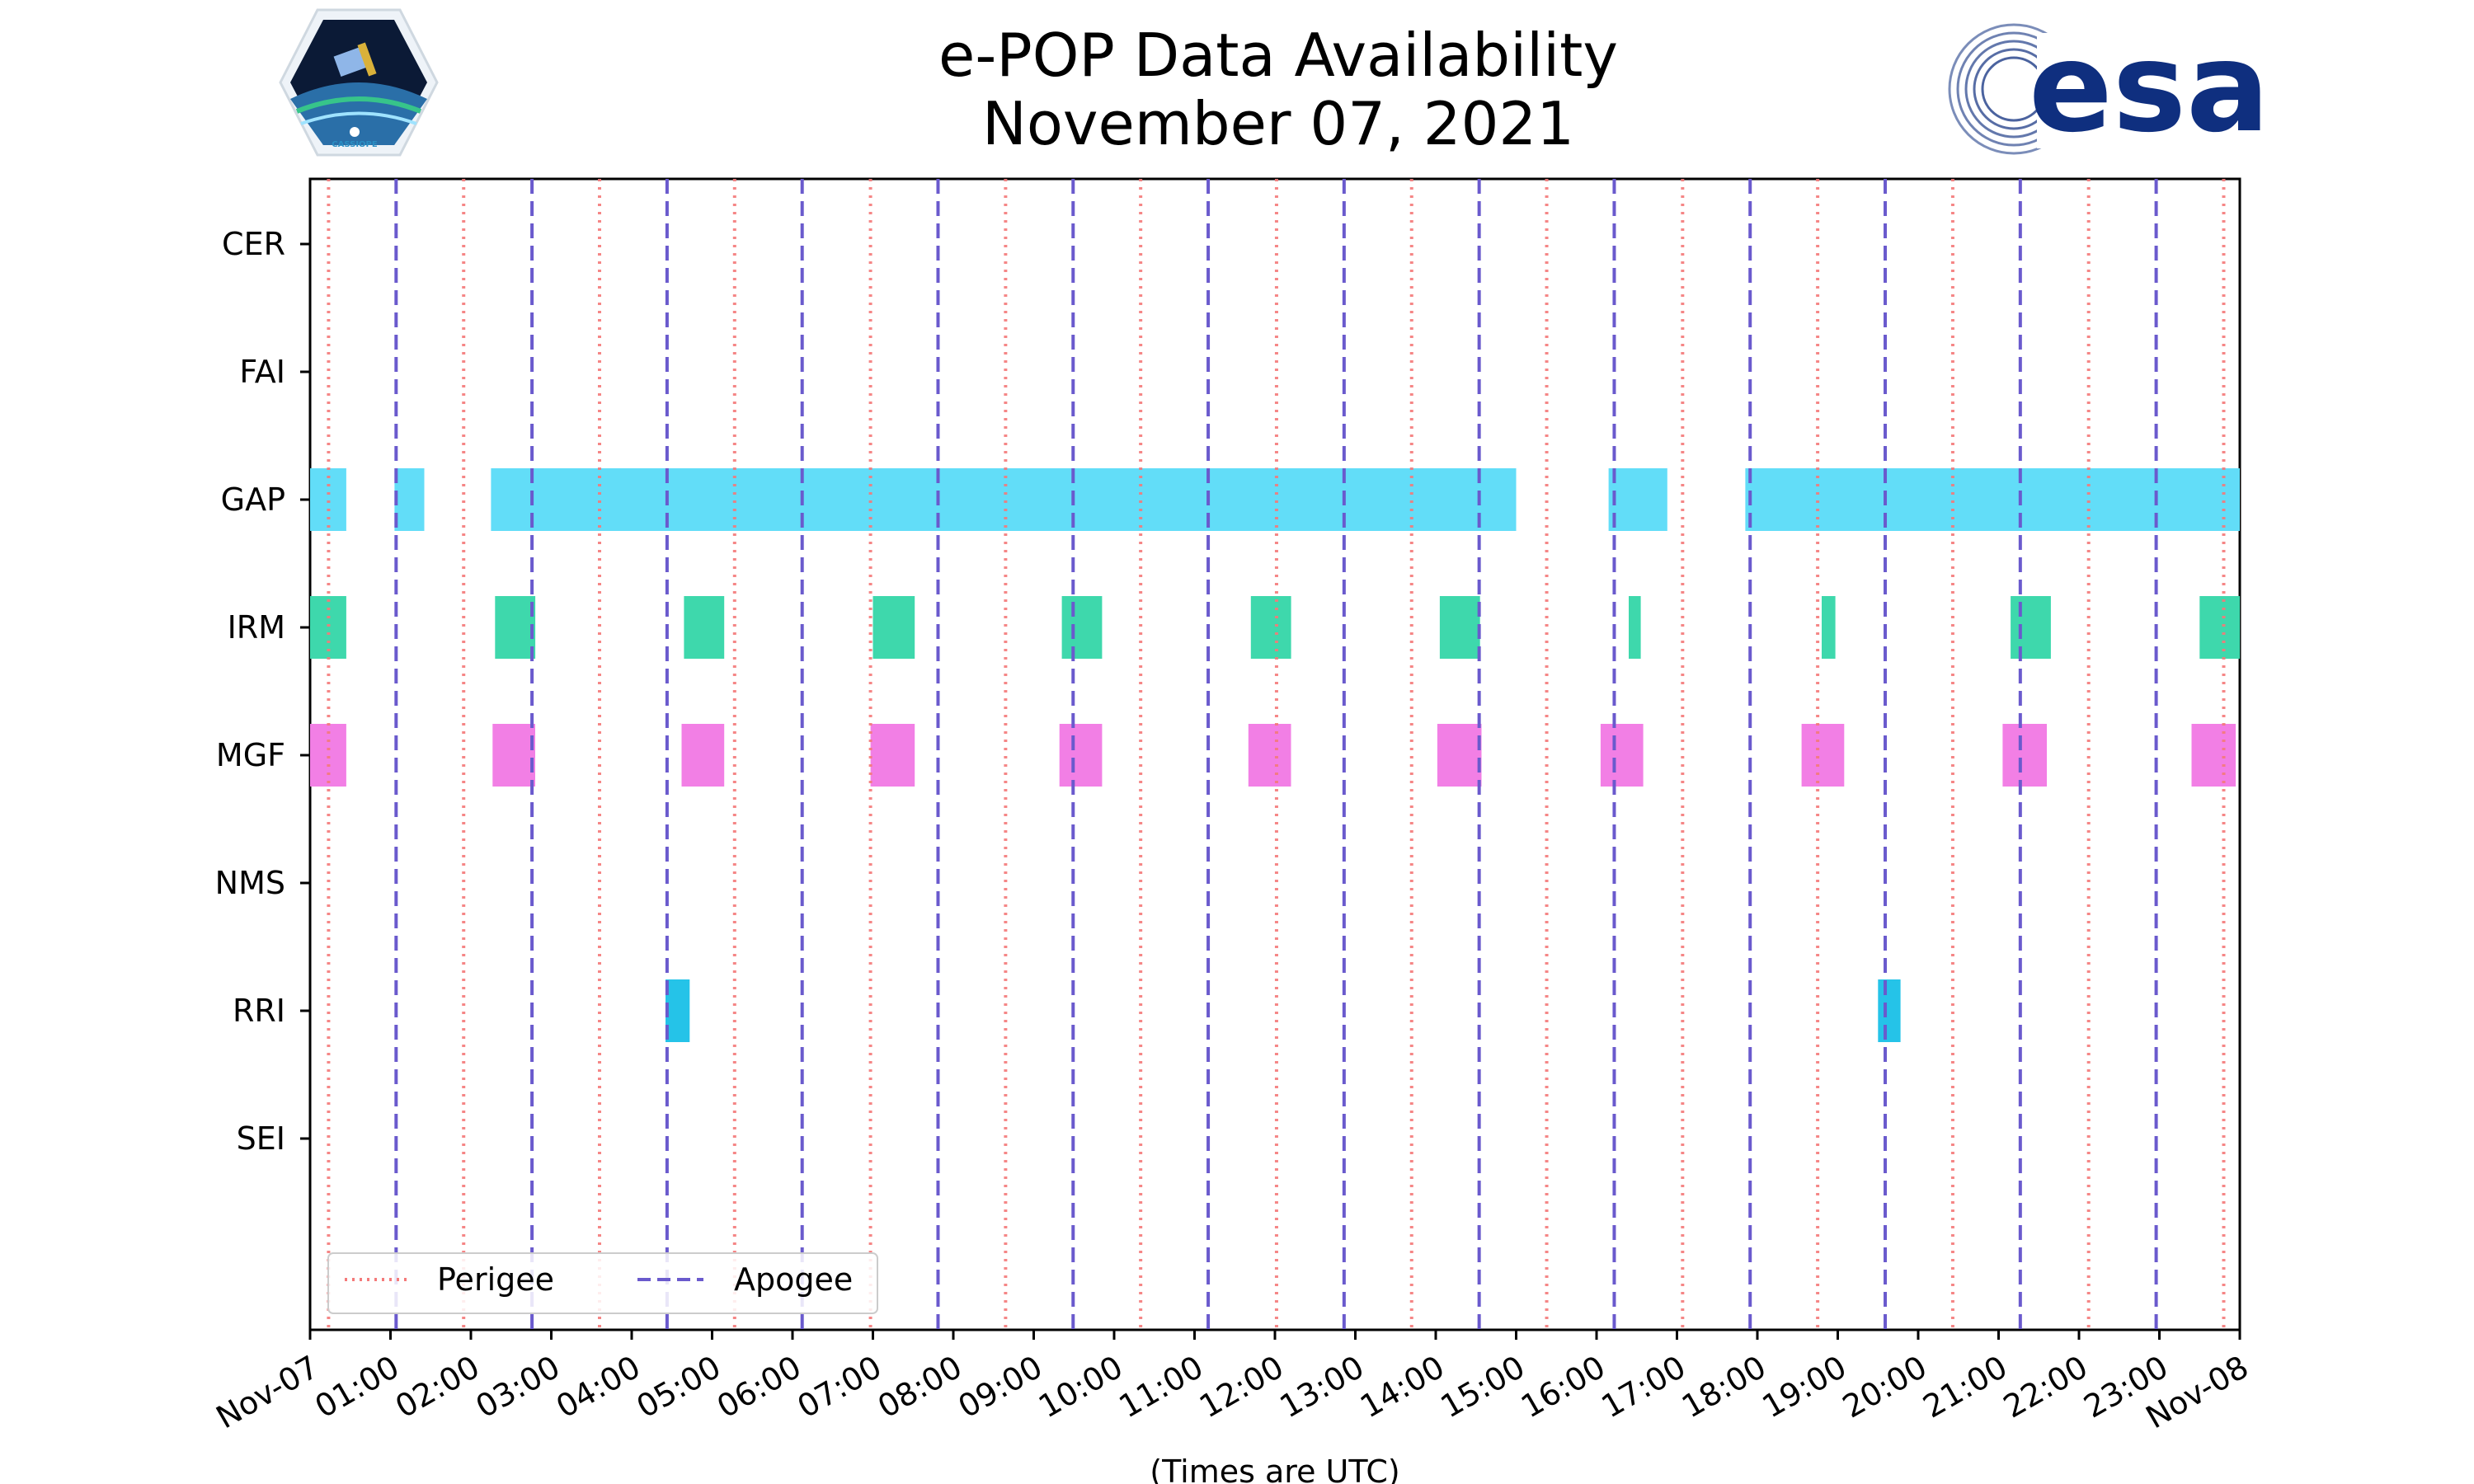  I want to click on x-tick-label-12: 12:00, so click(1241, 1387).